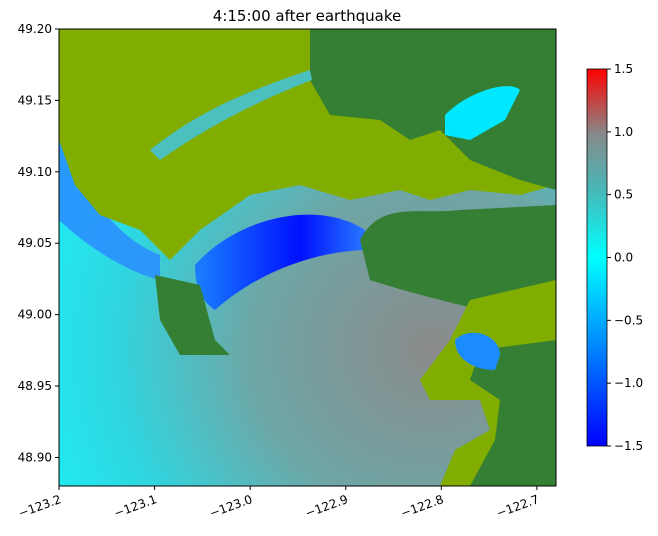  What do you see at coordinates (35, 29) in the screenshot?
I see `y-tick-label: 49.20` at bounding box center [35, 29].